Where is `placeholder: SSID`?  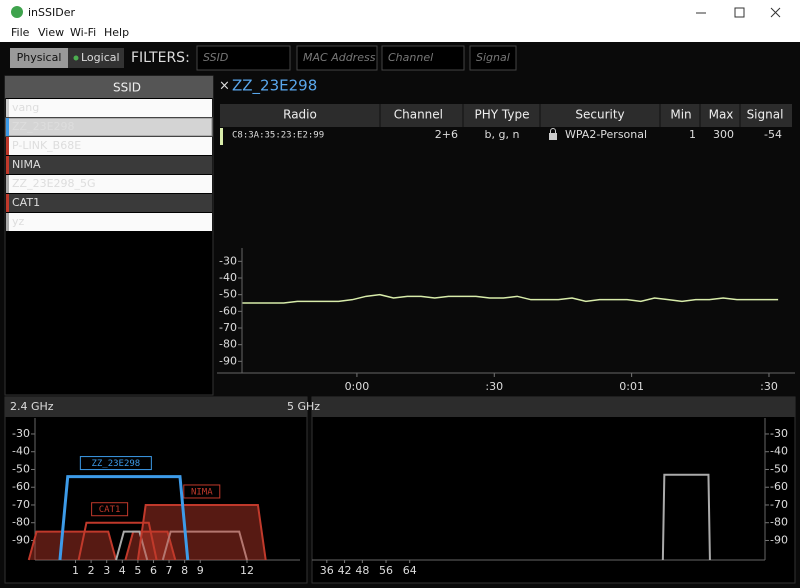
placeholder: SSID is located at coordinates (215, 57).